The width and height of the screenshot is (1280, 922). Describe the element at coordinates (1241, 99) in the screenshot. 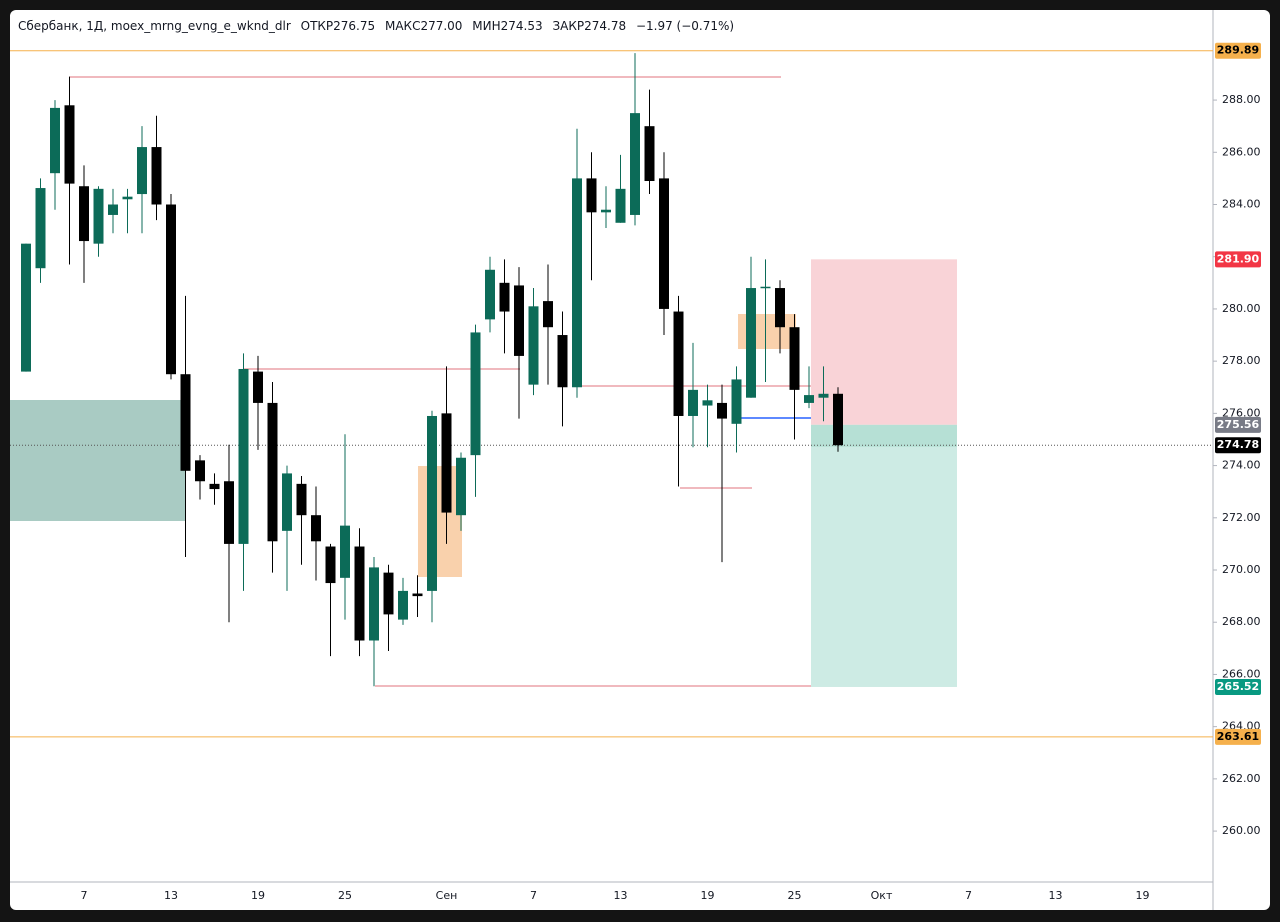

I see `y-tick-label: 288.00` at that location.